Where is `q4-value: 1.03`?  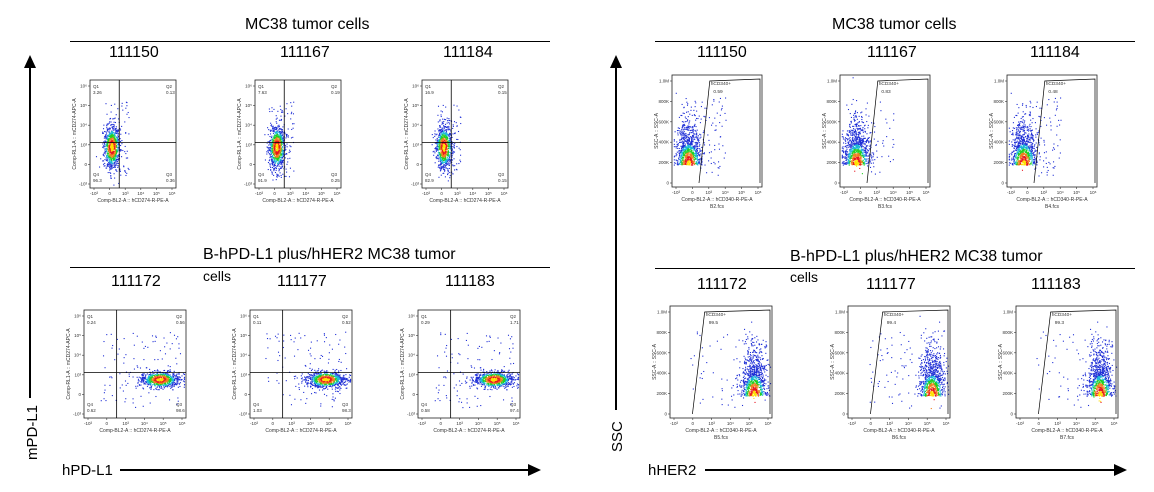 q4-value: 1.03 is located at coordinates (257, 410).